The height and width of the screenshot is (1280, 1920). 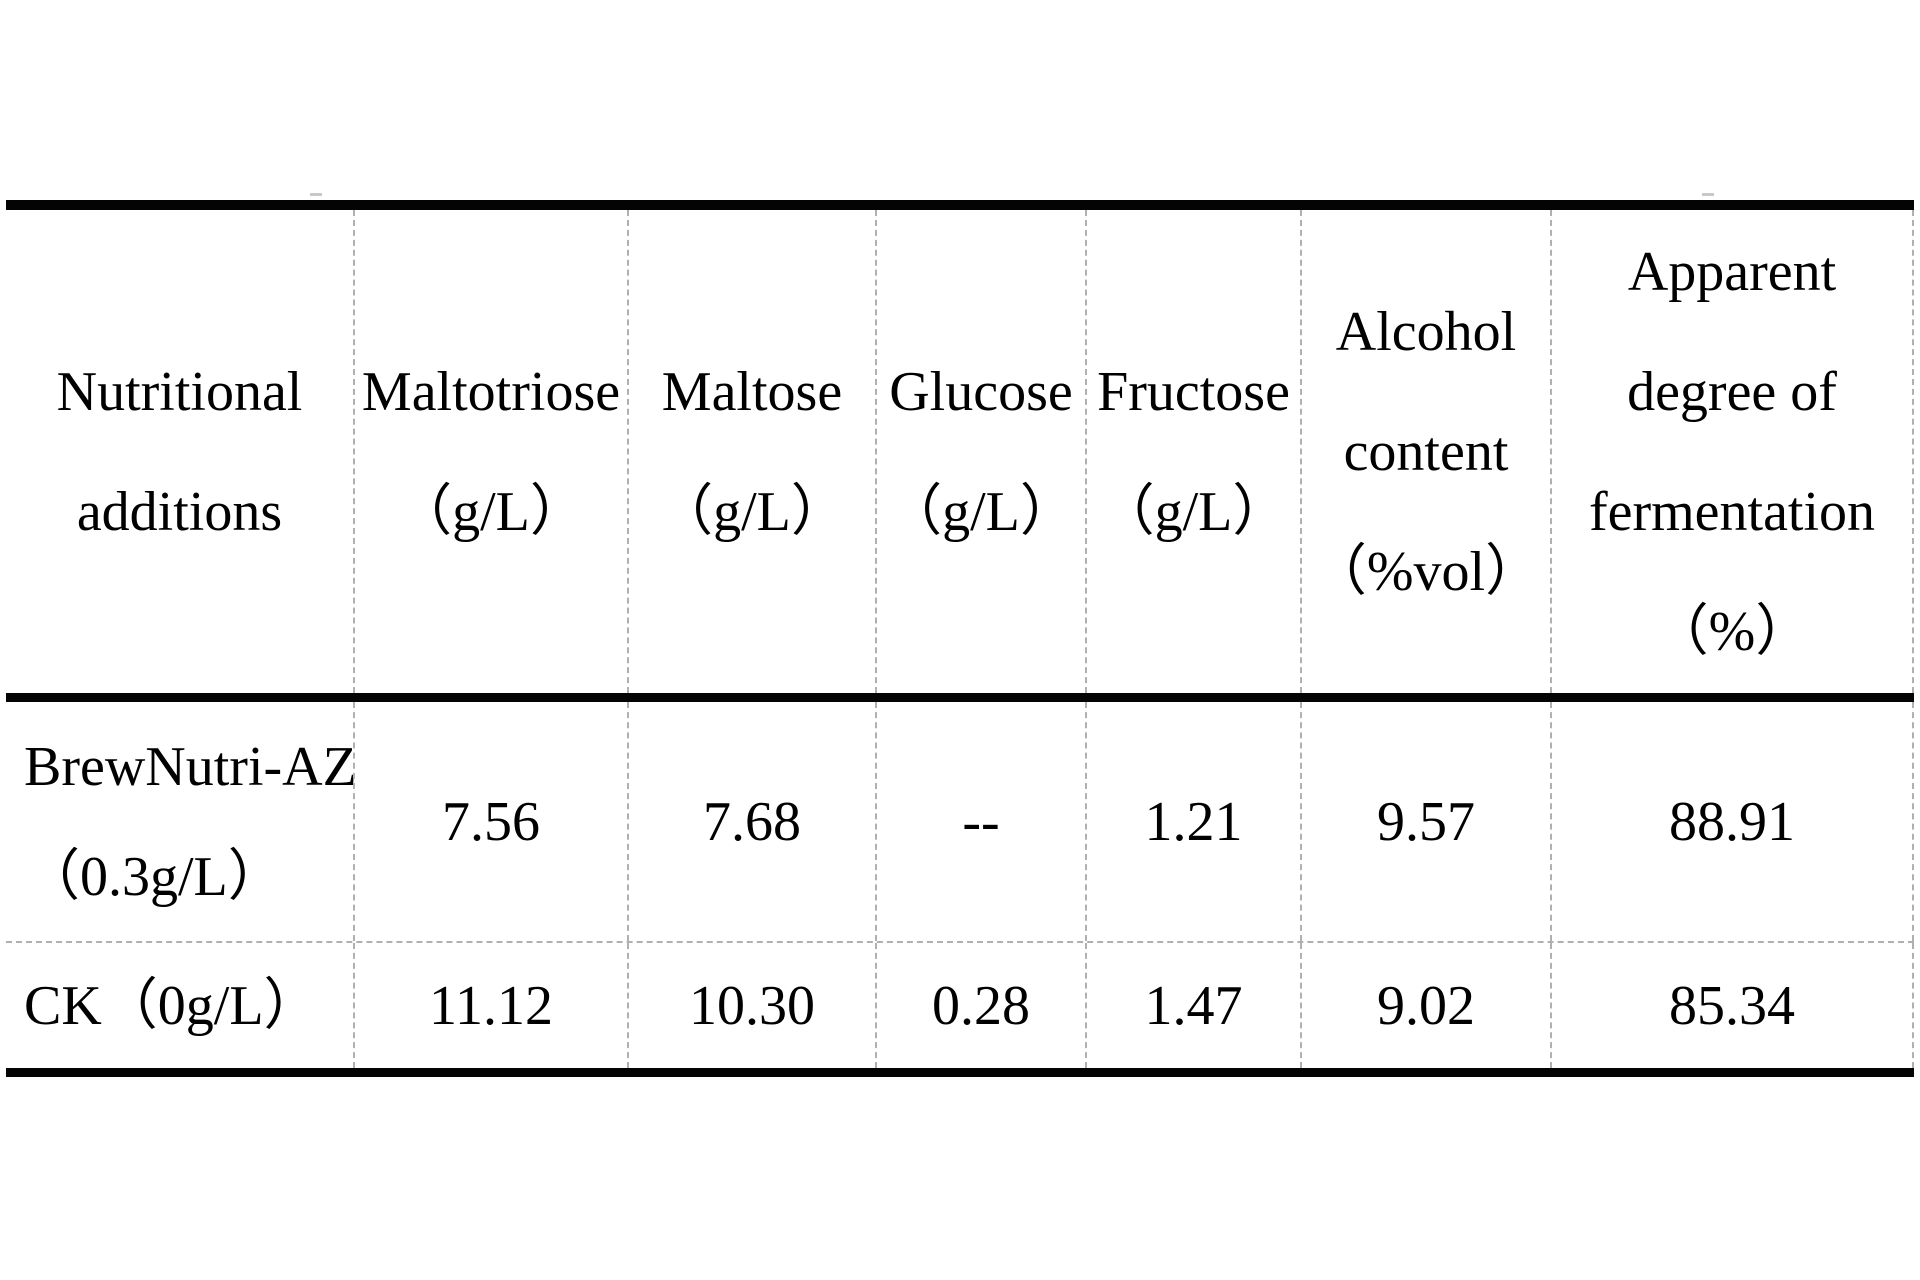 I want to click on header-line: Maltose, so click(x=752, y=391).